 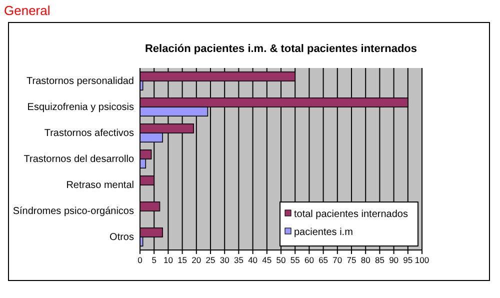 I want to click on x-tick-label: 45, so click(x=267, y=260).